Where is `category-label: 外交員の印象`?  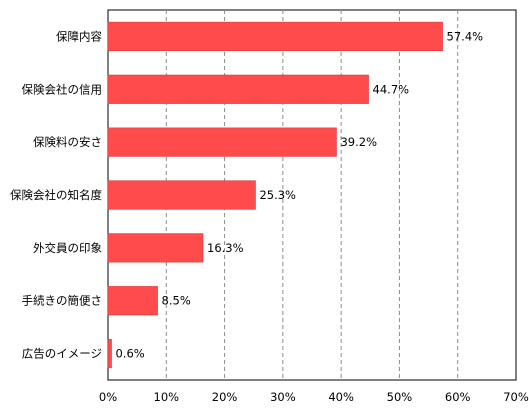
category-label: 外交員の印象 is located at coordinates (67, 248).